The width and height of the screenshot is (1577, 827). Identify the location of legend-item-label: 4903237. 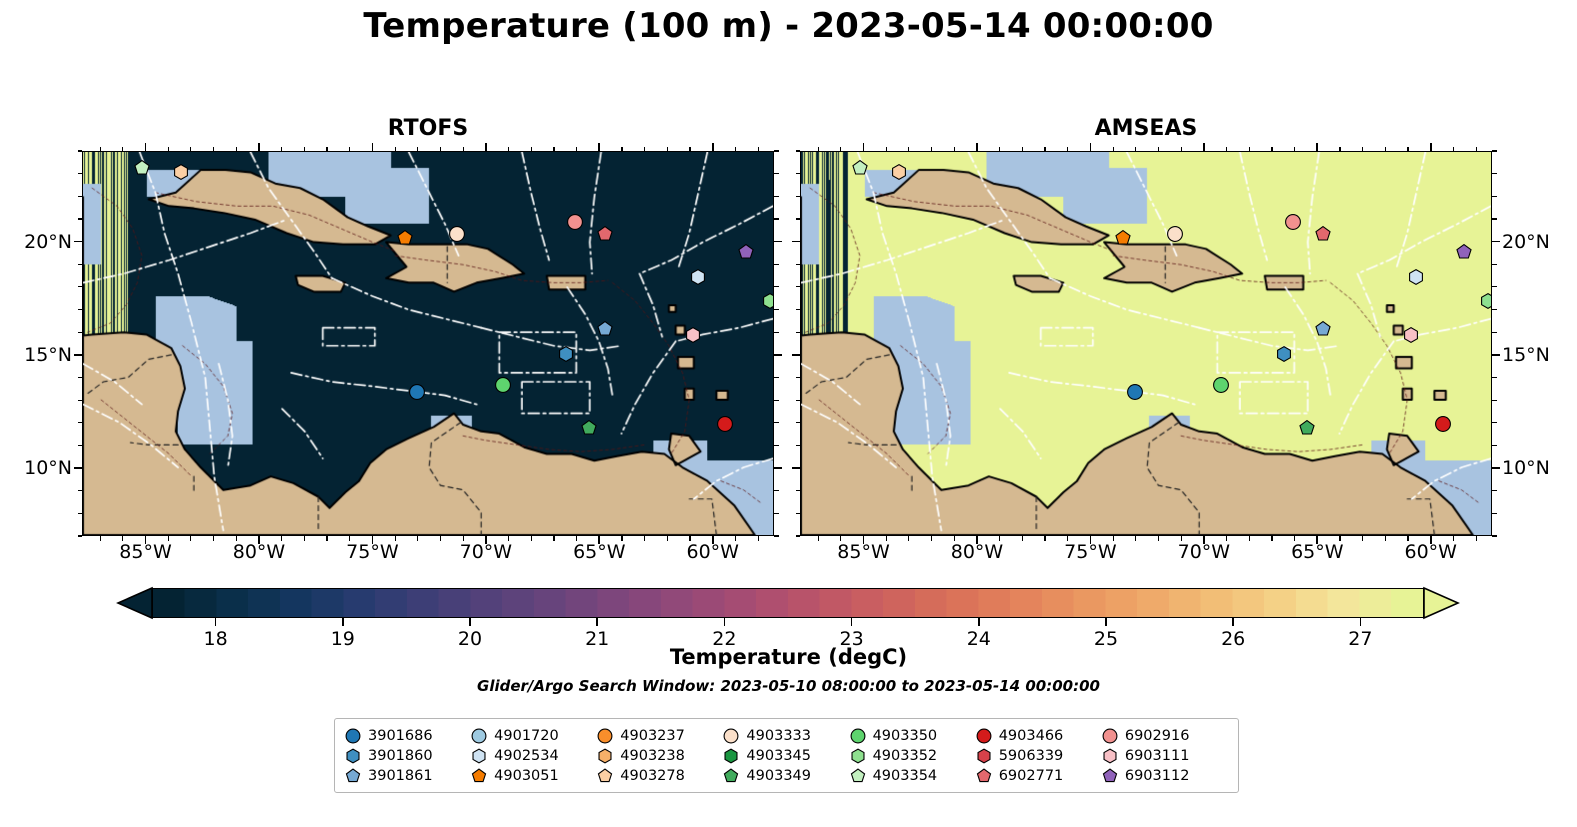
(652, 736).